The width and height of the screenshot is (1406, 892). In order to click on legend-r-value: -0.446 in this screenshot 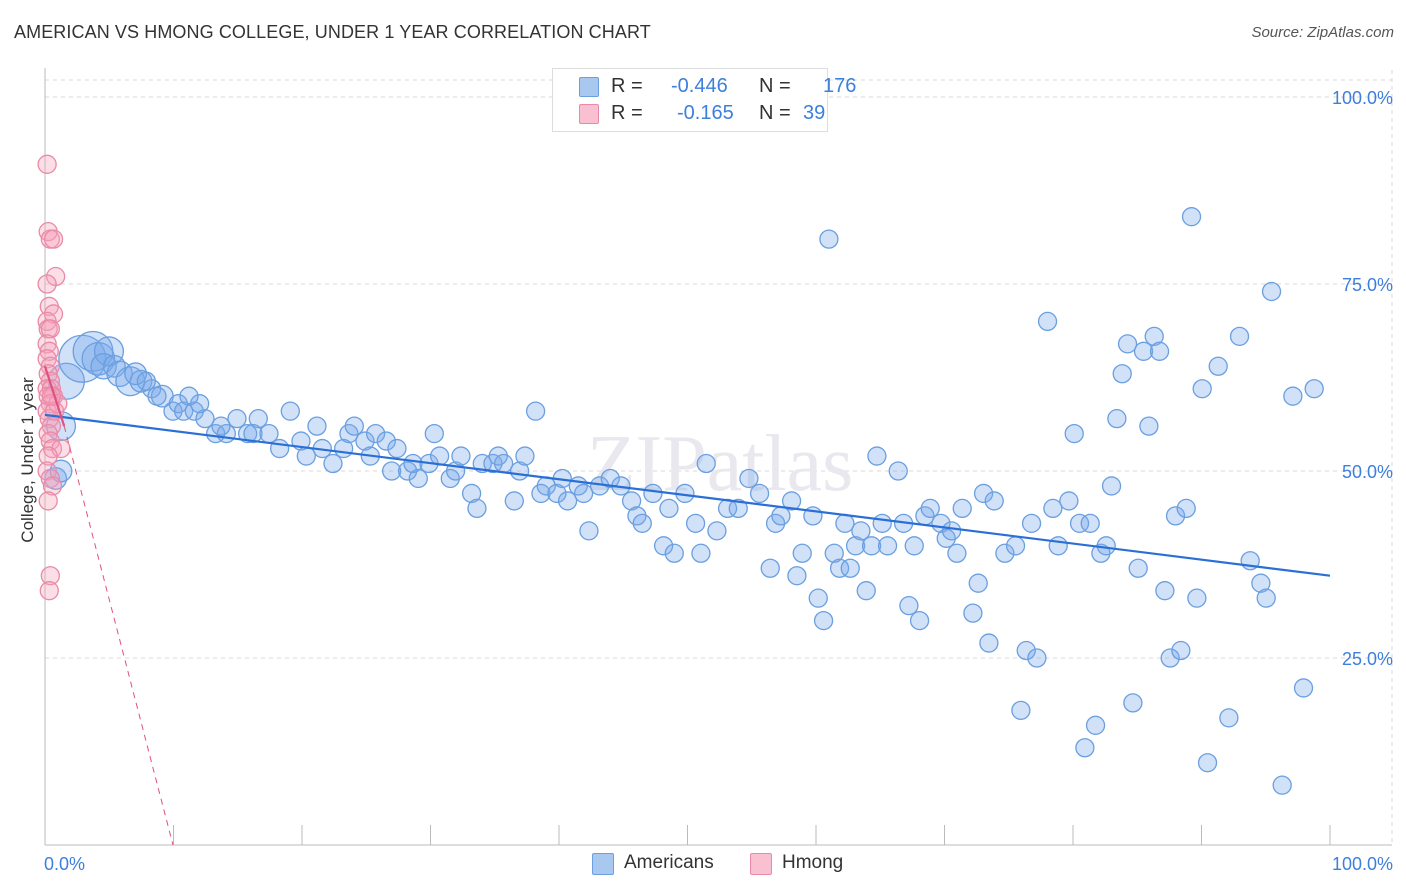, I will do `click(699, 86)`.